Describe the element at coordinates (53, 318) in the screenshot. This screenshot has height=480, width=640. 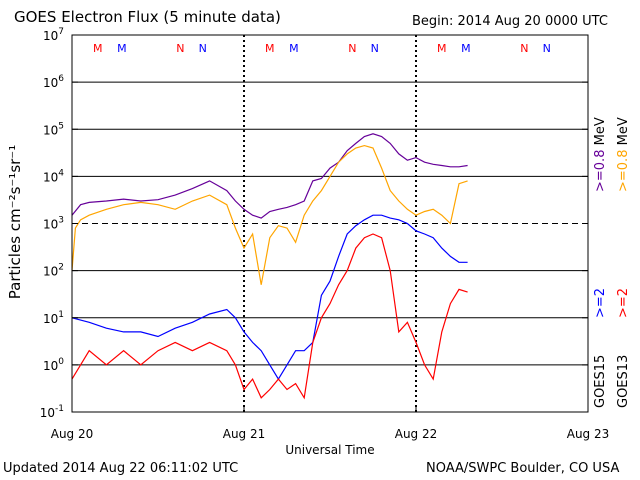
I see `y-tick-label: 10¹` at that location.